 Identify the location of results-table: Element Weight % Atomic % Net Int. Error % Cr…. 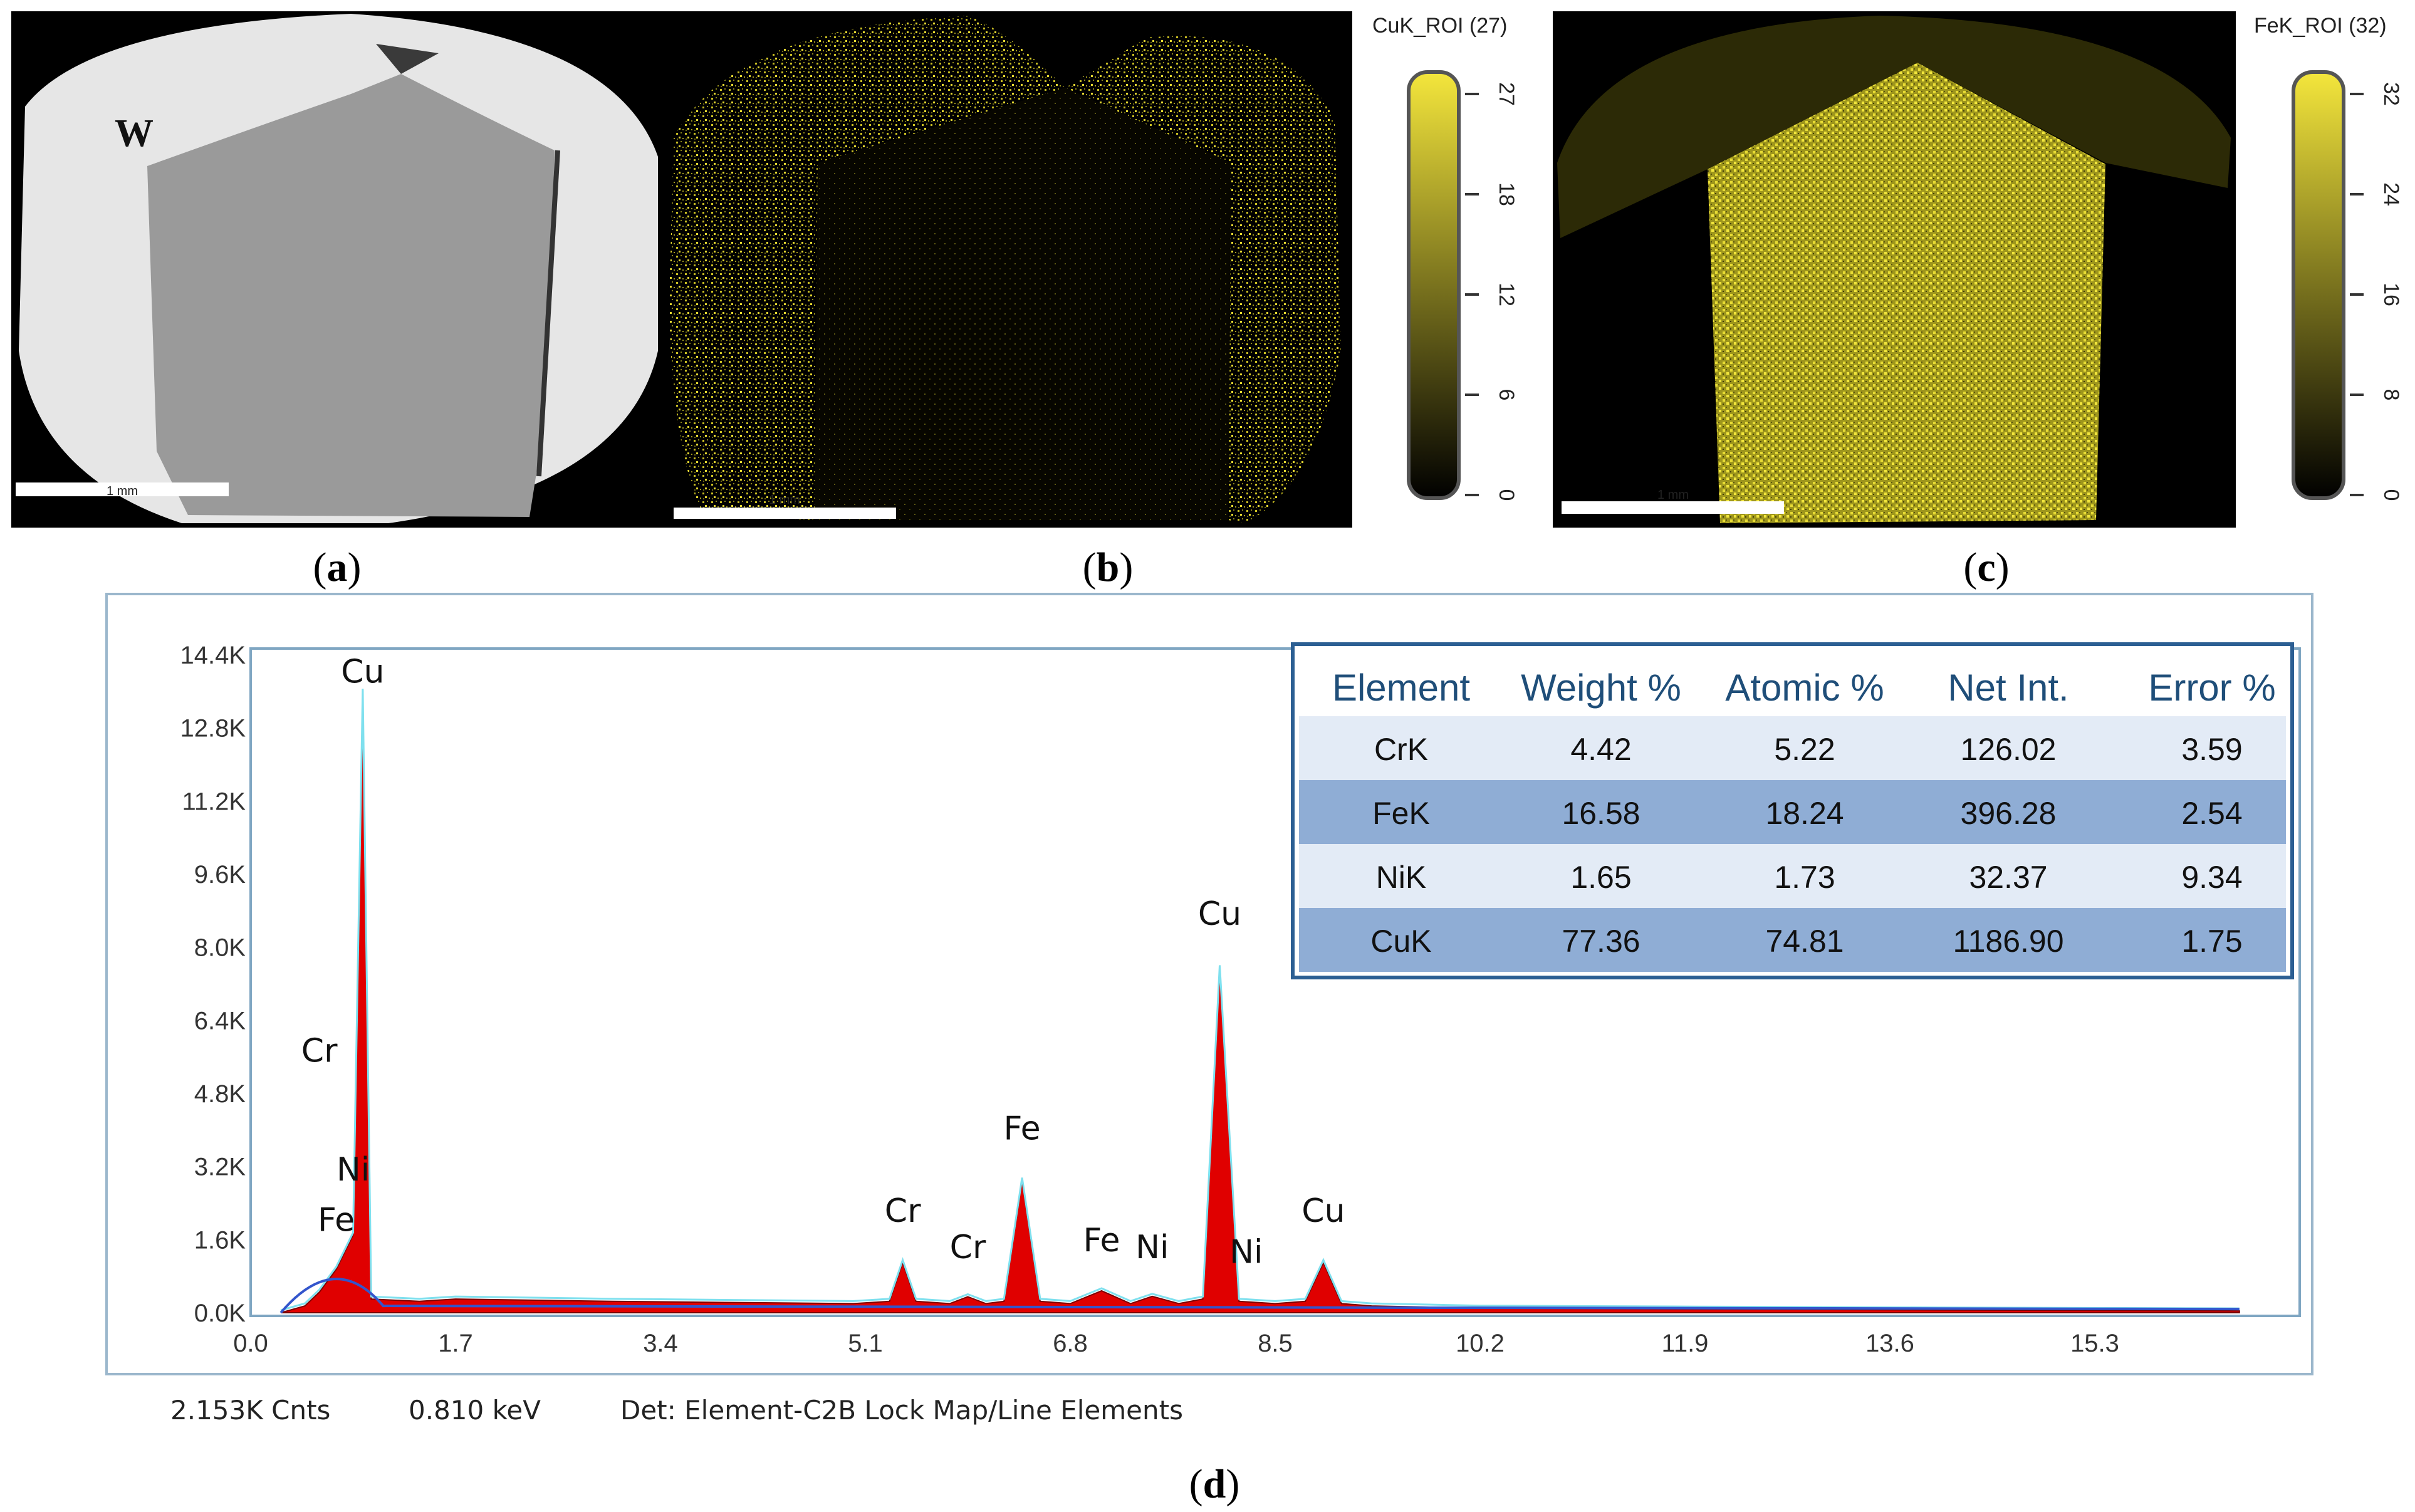
(1793, 811).